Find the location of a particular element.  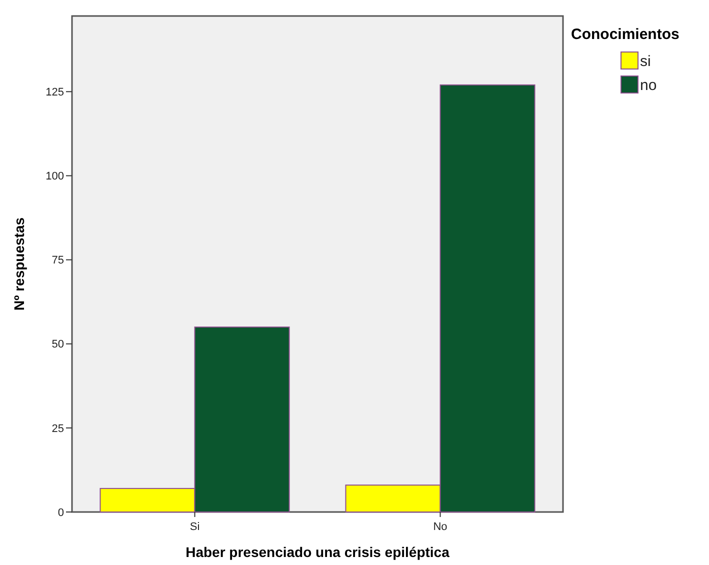

y-tick-label: 50 is located at coordinates (58, 344).